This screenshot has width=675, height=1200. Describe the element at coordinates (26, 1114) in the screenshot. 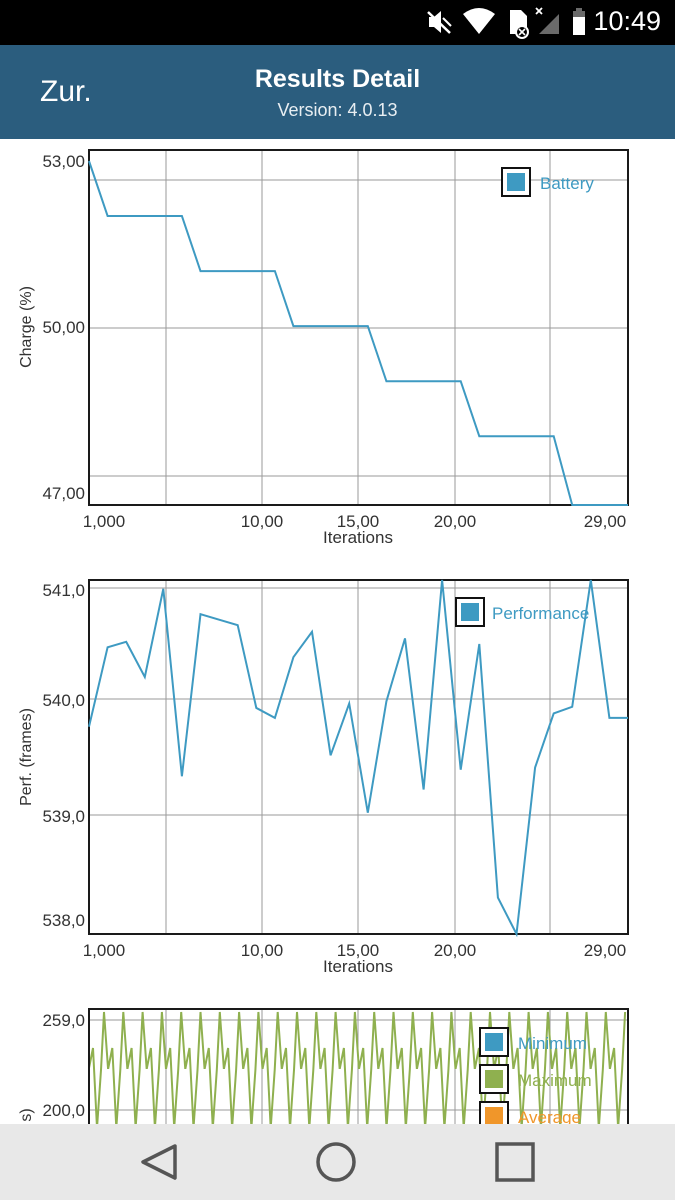

I see `frames-y-axis-label: s)` at that location.